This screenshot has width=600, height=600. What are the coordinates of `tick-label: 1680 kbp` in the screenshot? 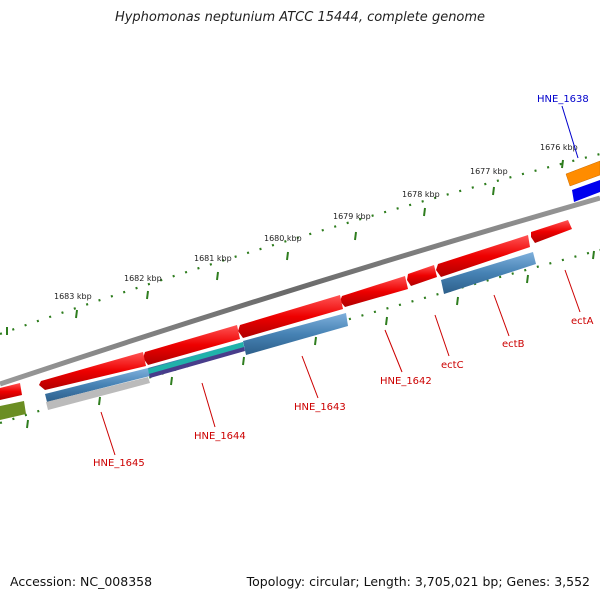 It's located at (283, 238).